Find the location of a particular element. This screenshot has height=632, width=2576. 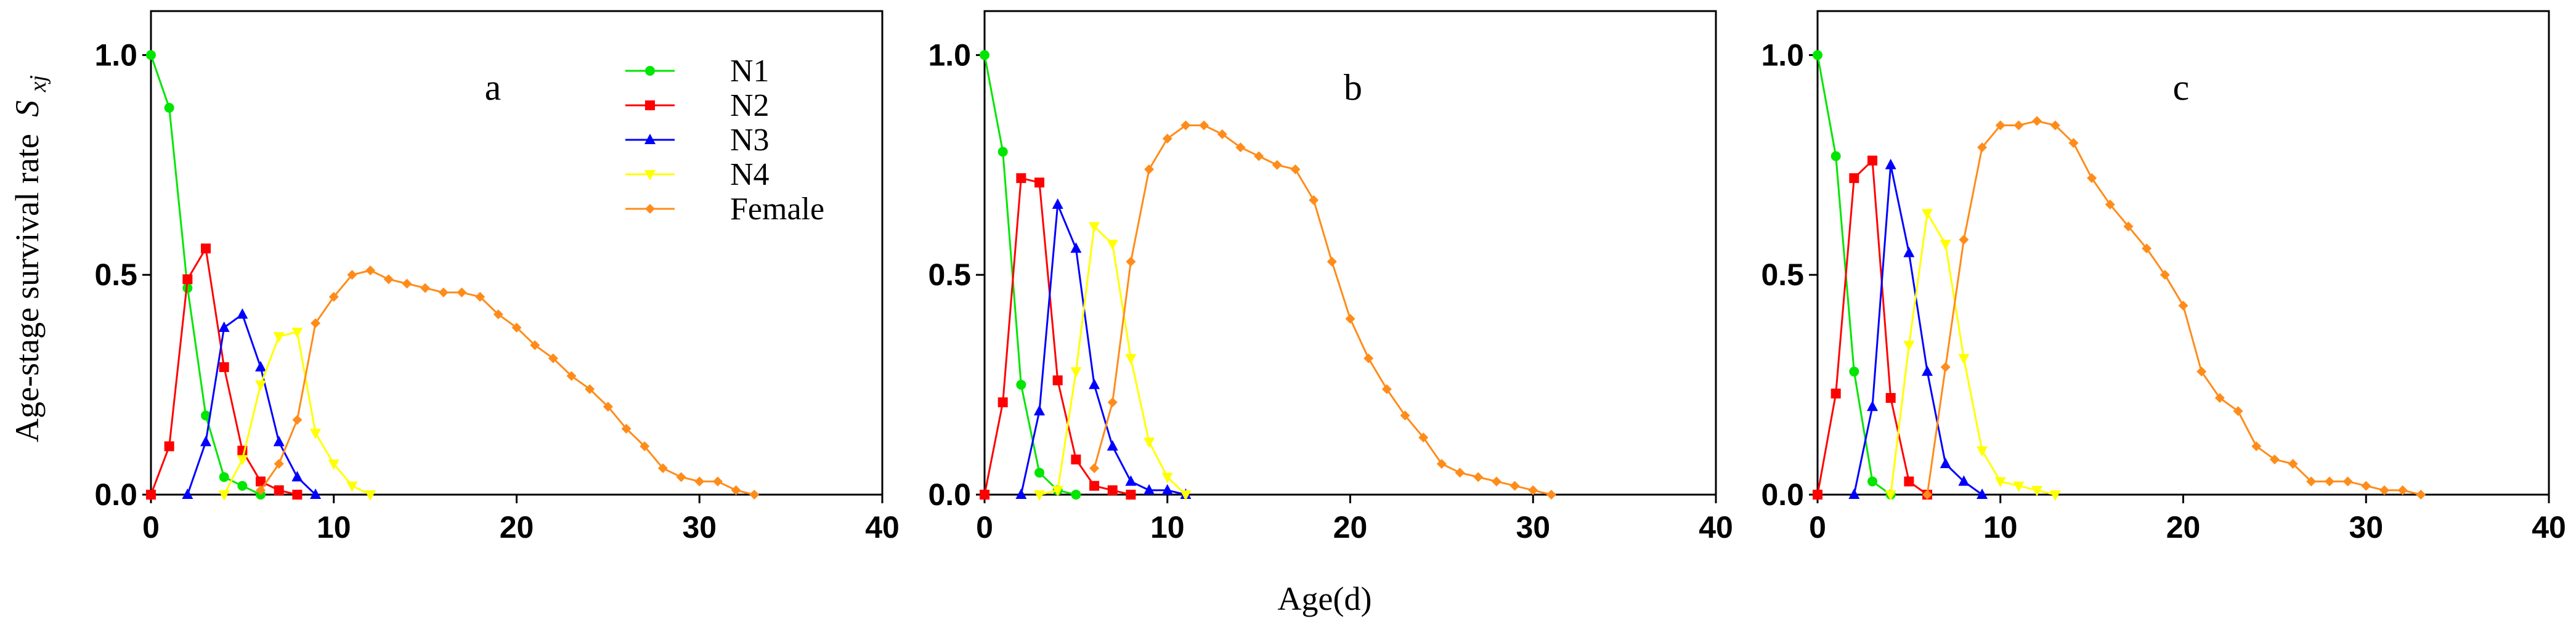

series-line-n3 is located at coordinates (1103, 350).